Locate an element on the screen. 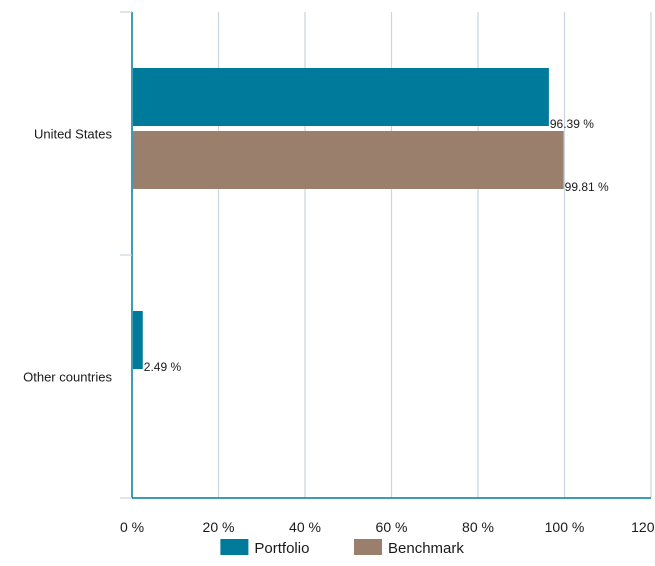 The image size is (655, 566). x-axis-tick-labels: 0 % 20 % 40 % 60 % 80 % 100 % 120 % is located at coordinates (387, 527).